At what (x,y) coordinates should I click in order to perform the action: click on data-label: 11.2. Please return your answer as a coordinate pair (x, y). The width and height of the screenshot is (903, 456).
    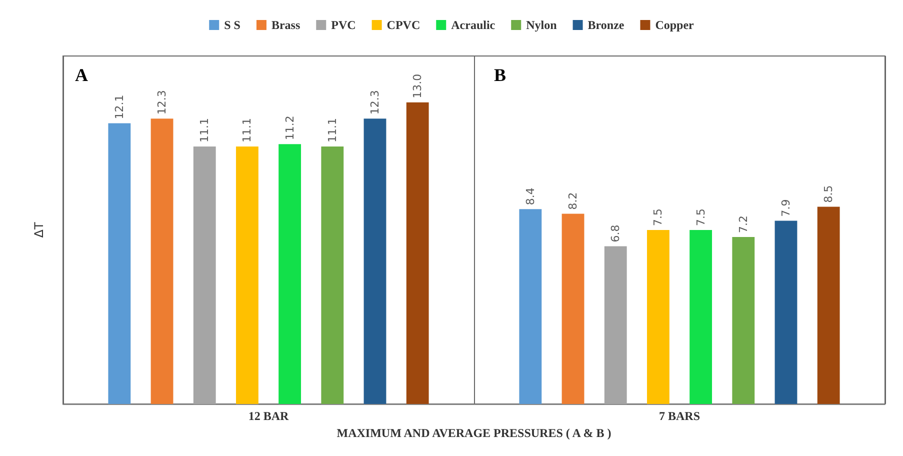
    Looking at the image, I should click on (289, 128).